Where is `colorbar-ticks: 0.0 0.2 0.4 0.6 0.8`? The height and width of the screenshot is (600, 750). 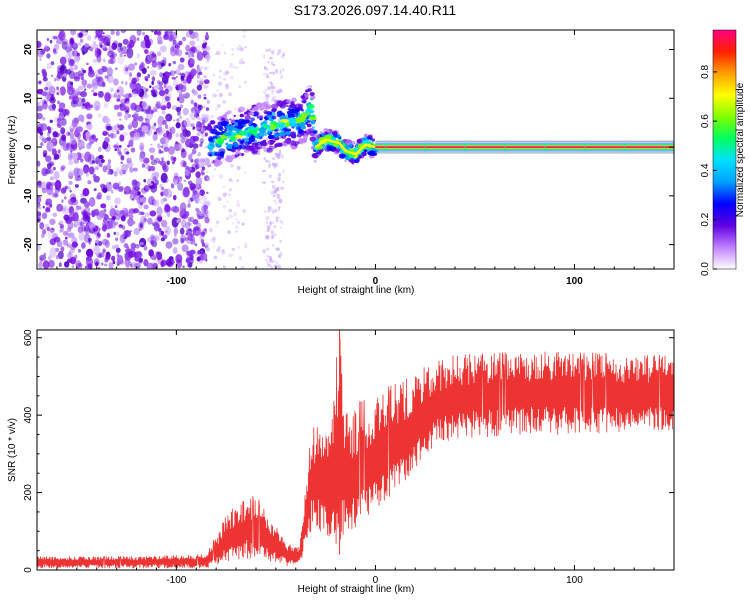
colorbar-ticks: 0.0 0.2 0.4 0.6 0.8 is located at coordinates (708, 170).